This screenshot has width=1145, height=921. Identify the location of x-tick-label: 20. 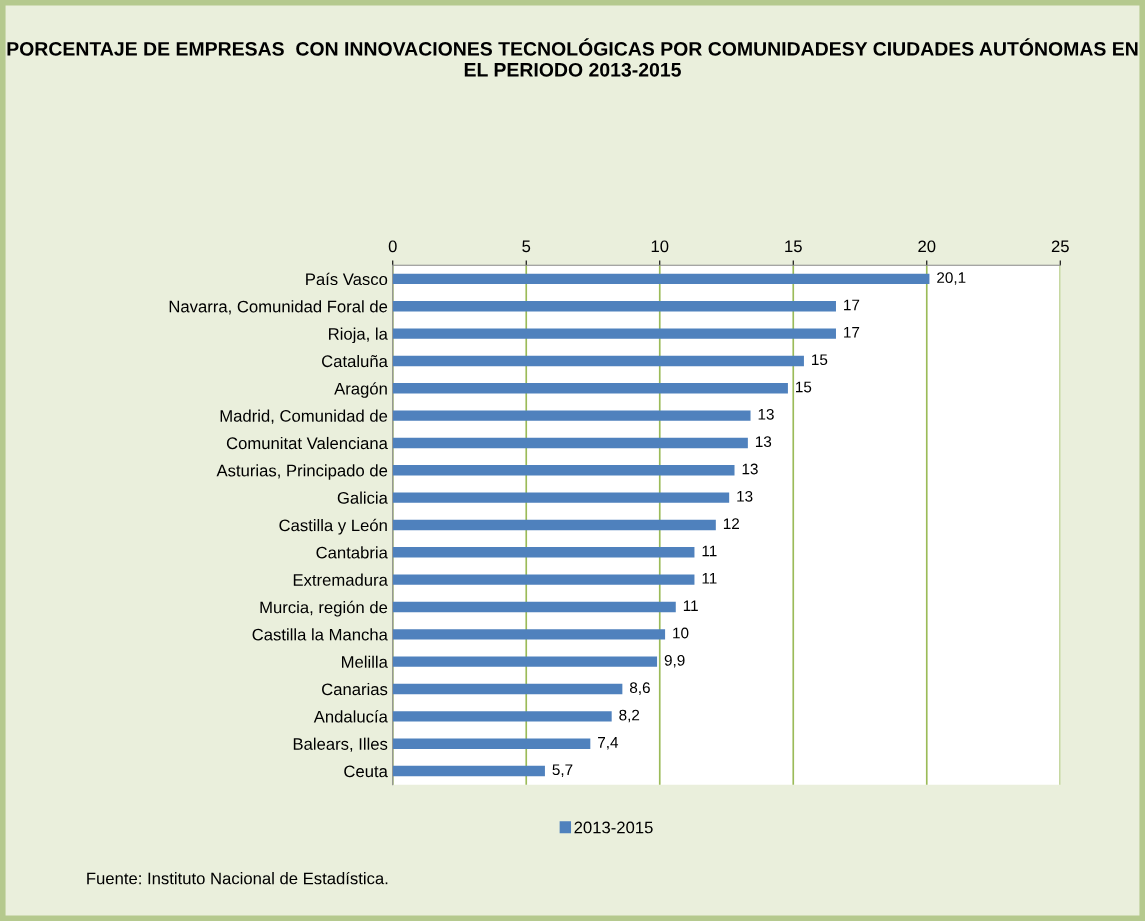
(927, 246).